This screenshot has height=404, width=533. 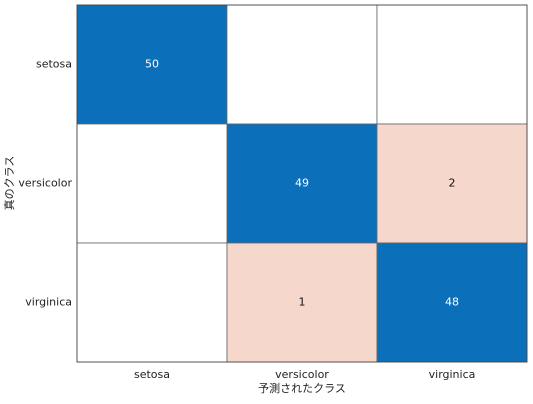 I want to click on cell-label: 1, so click(x=302, y=302).